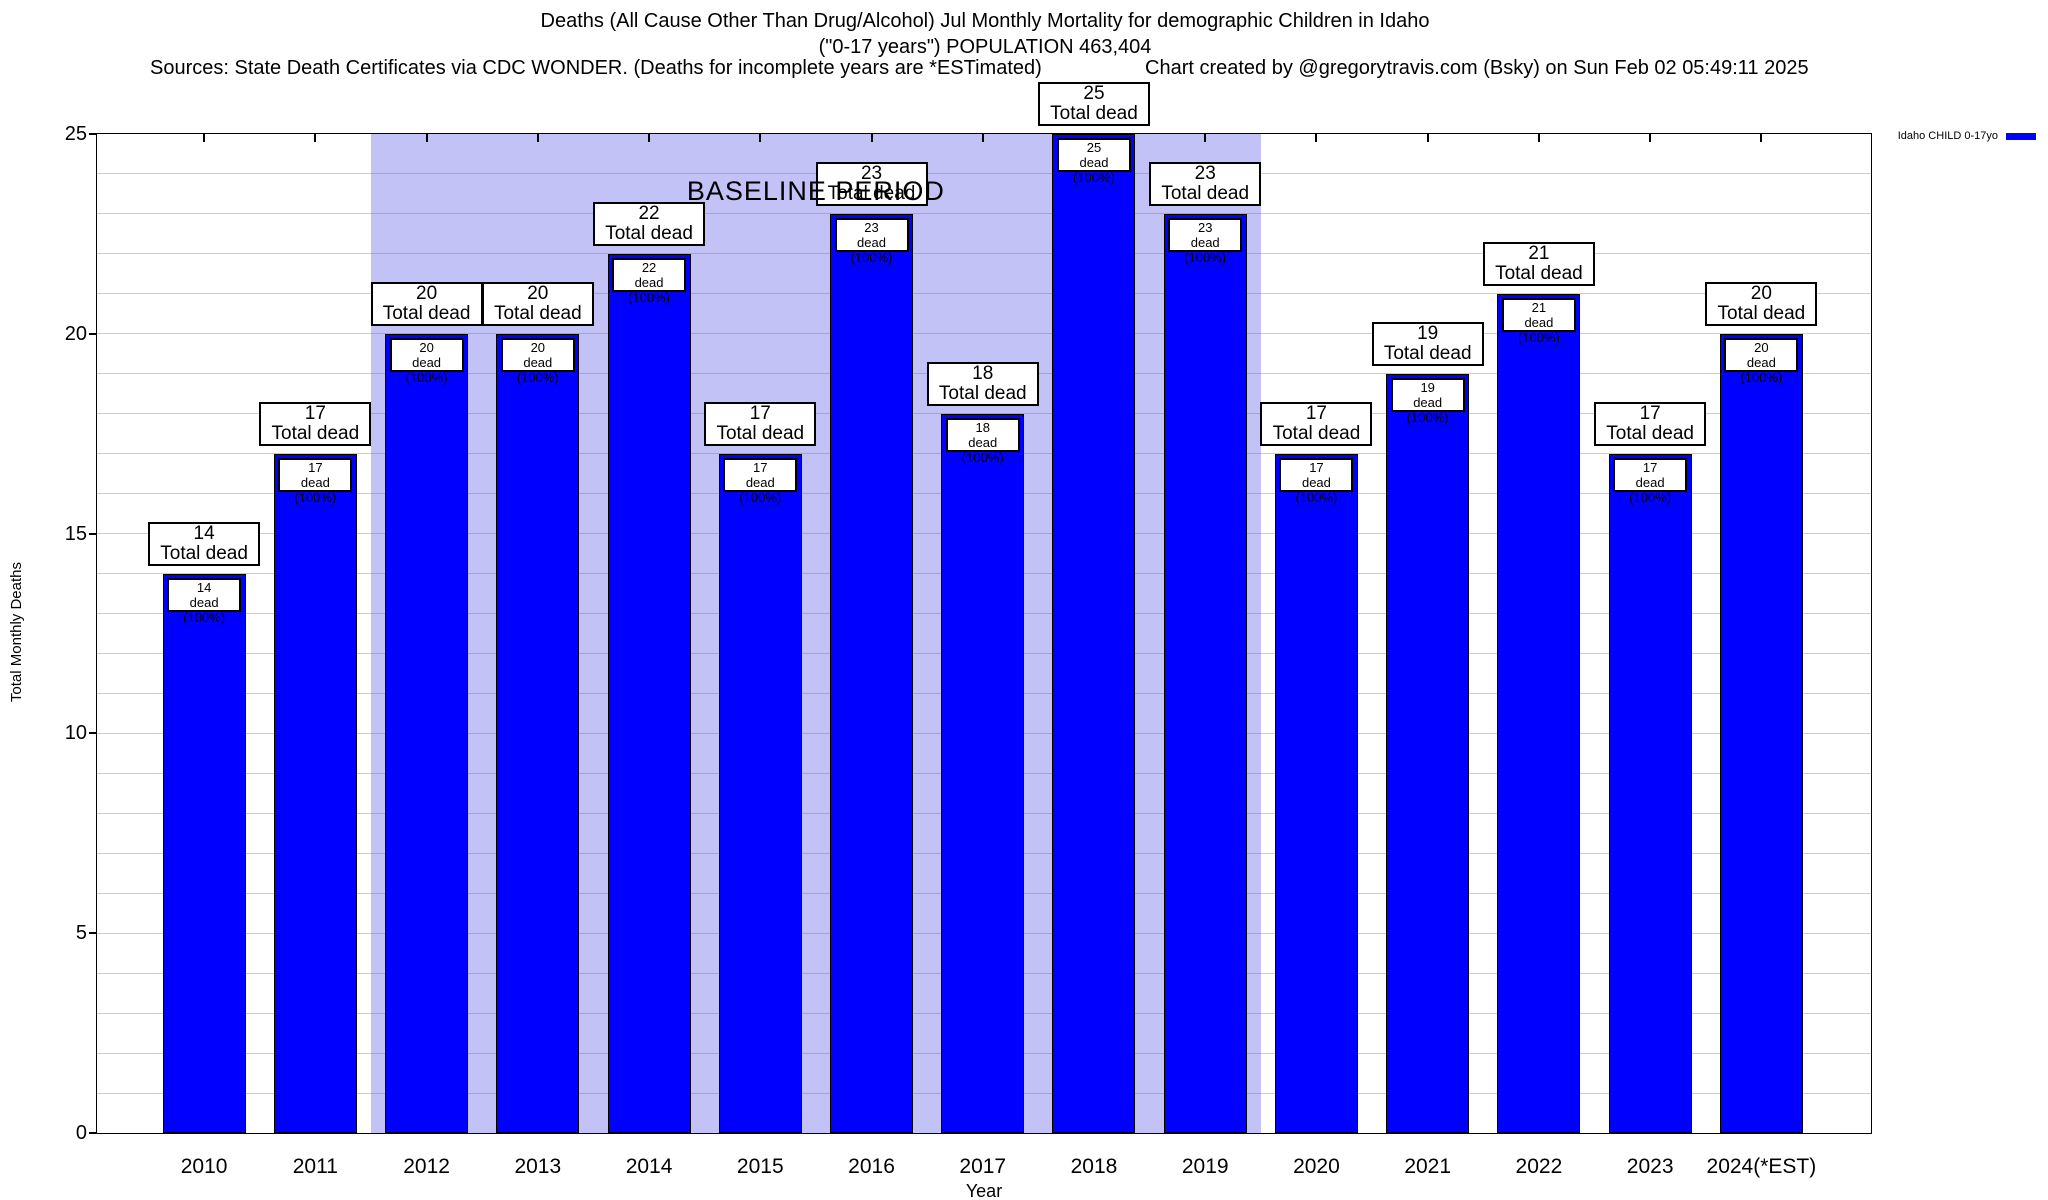 This screenshot has width=2048, height=1200. I want to click on x-tick-label-2024(*EST): 2024(*EST), so click(1761, 1166).